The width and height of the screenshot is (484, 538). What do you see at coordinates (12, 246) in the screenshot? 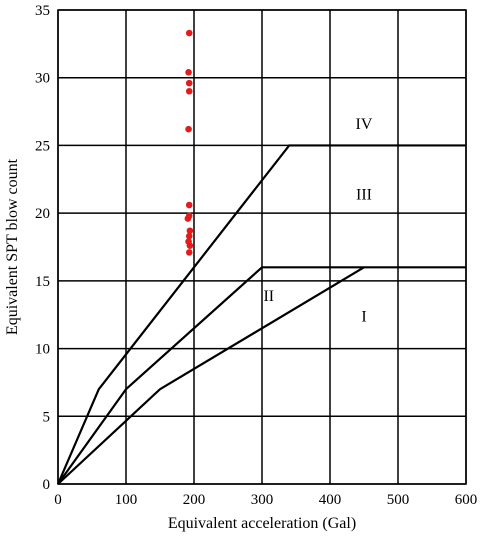
I see `y-axis-title: Equivalent SPT blow count` at bounding box center [12, 246].